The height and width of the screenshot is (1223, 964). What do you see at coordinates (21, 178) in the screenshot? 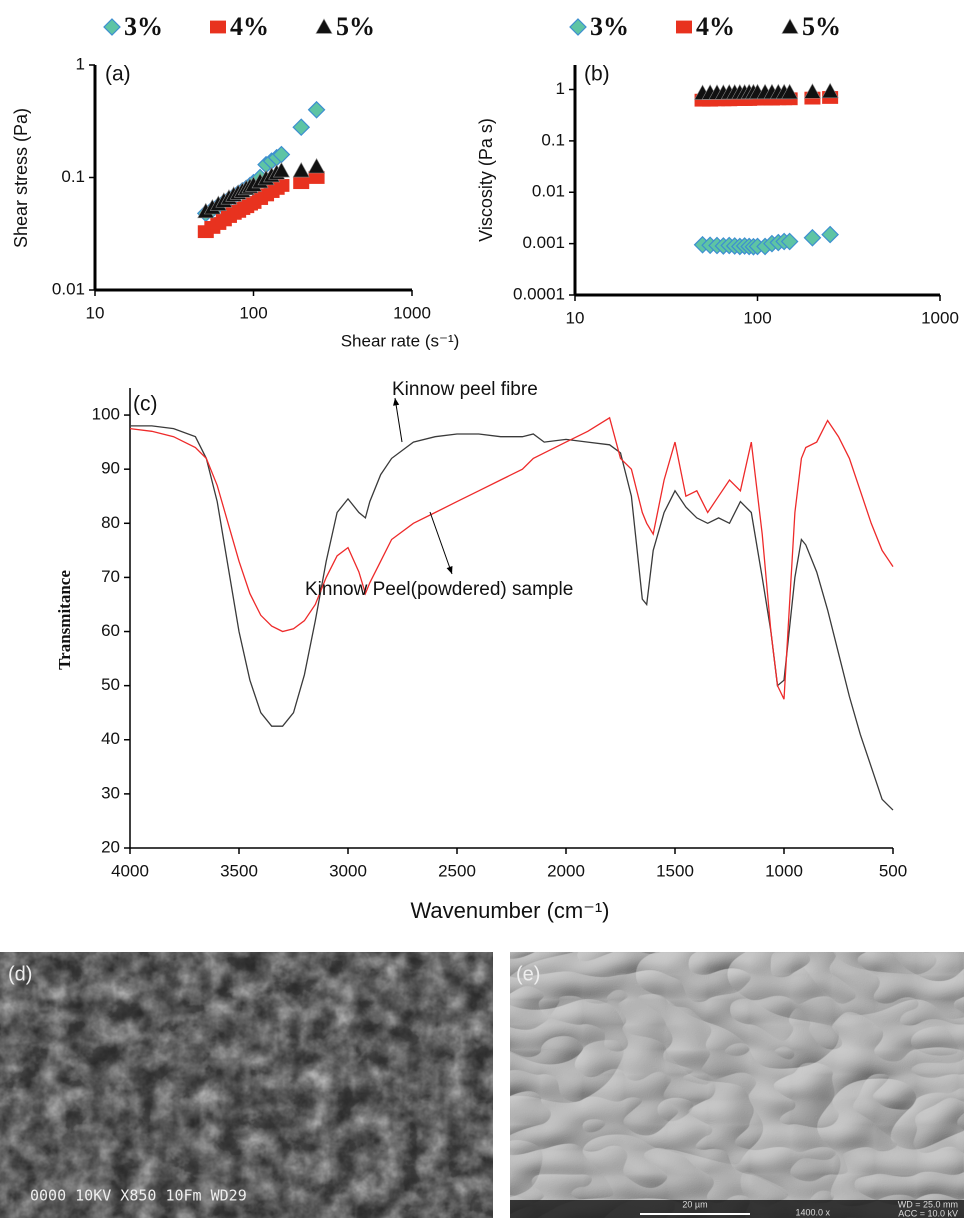
I see `y-axis-label: Shear stress (Pa)` at bounding box center [21, 178].